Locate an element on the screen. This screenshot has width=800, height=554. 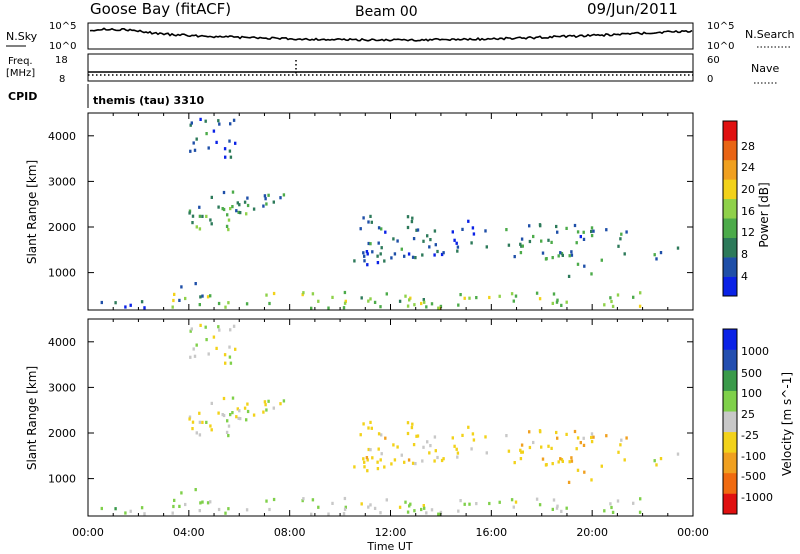
velocity-y-tick-label: 4000 is located at coordinates (62, 342).